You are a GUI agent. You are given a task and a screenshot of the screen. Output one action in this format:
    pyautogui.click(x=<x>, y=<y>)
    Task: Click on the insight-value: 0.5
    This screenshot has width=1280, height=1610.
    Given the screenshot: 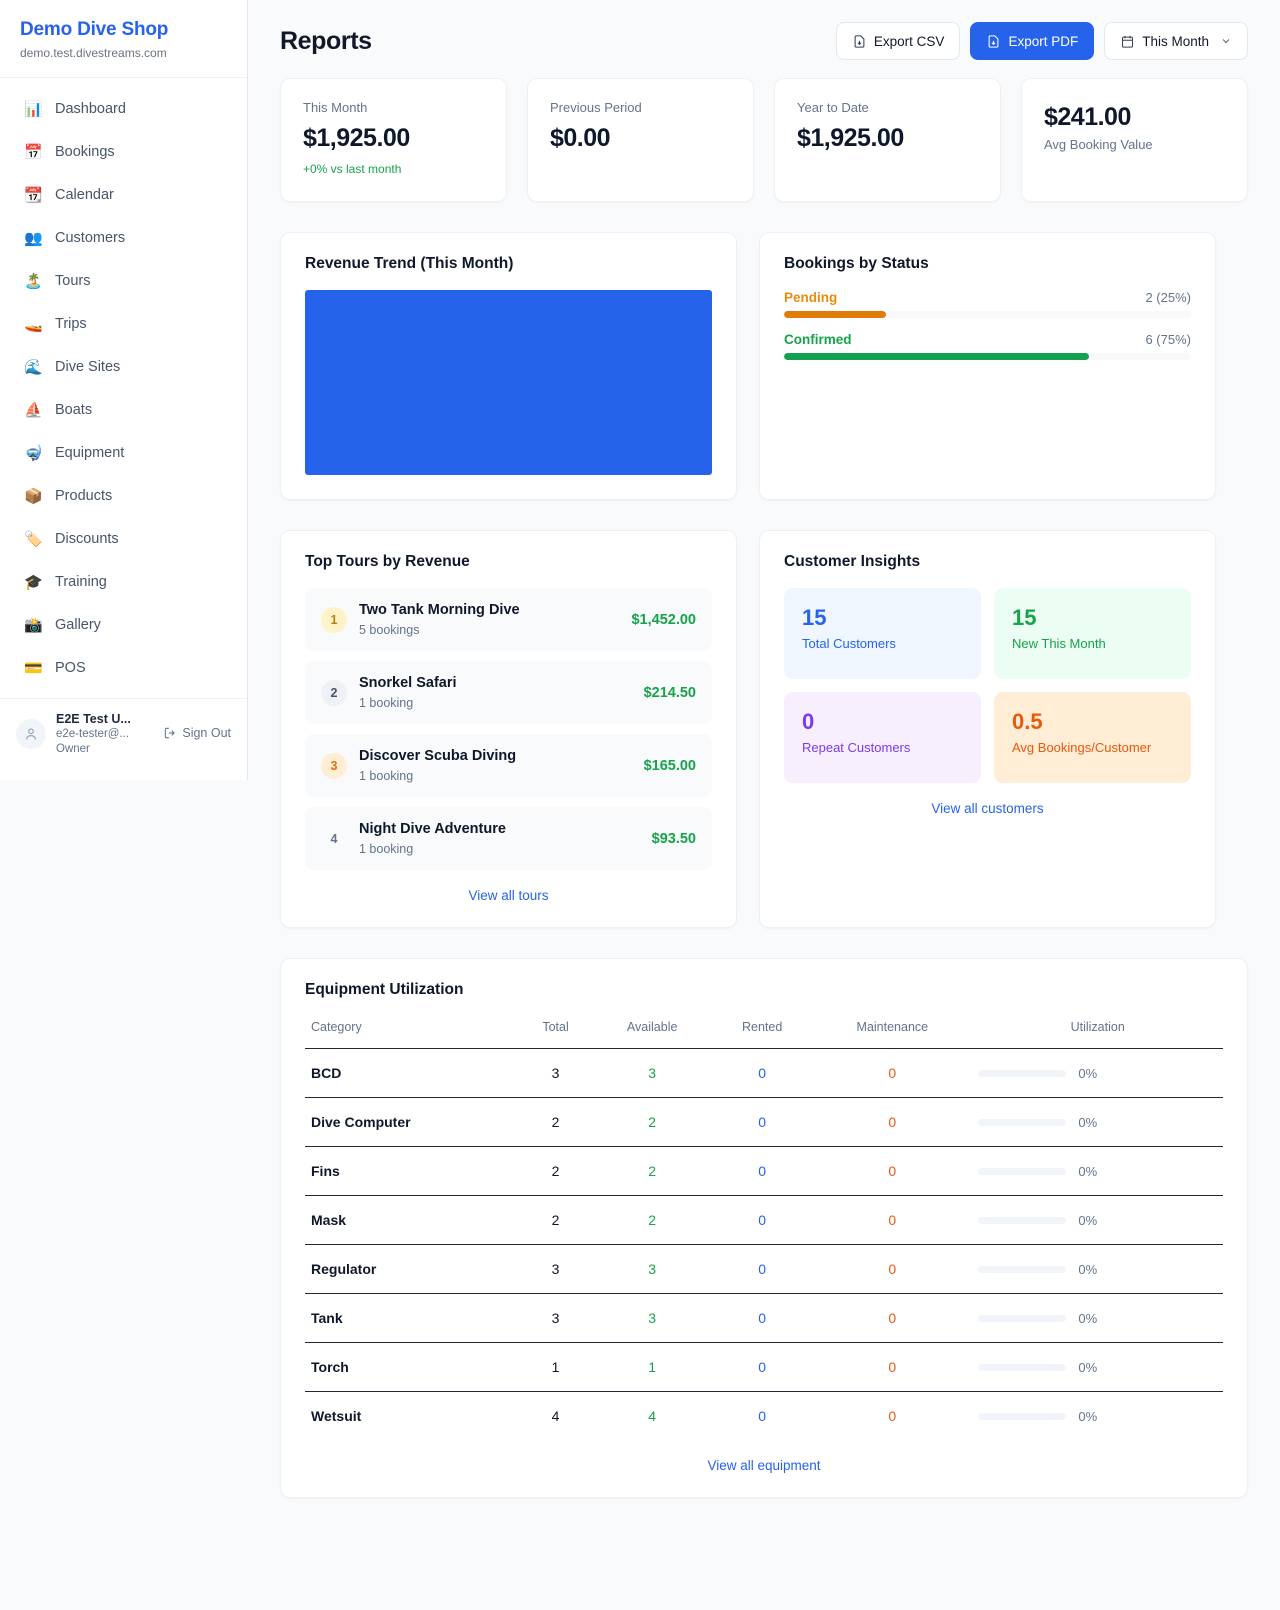 What is the action you would take?
    pyautogui.click(x=1027, y=721)
    